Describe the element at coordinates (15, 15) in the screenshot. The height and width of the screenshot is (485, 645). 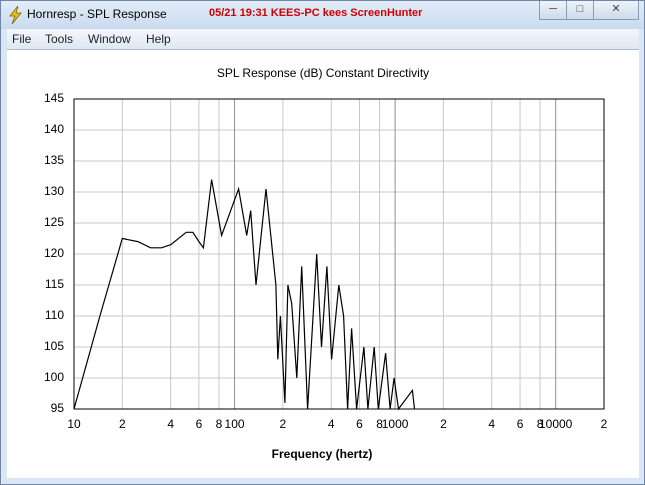
I see `app-icon` at that location.